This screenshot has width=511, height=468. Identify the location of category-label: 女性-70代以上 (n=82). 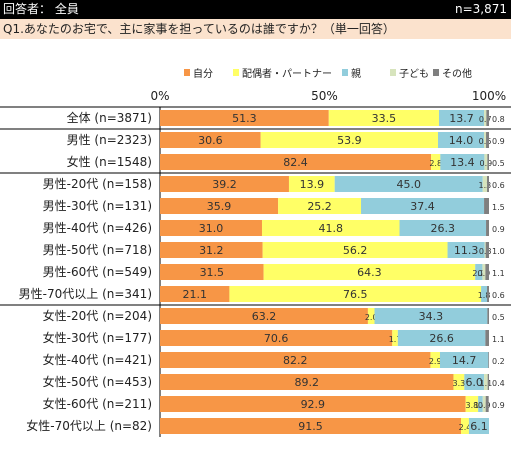
(89, 425).